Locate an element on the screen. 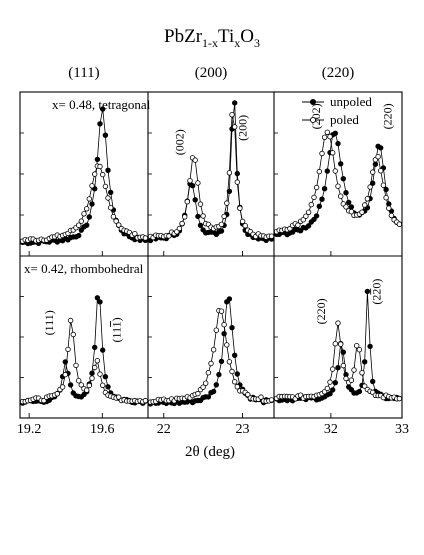 Image resolution: width=424 pixels, height=555 pixels. column-title: (200) is located at coordinates (211, 73).